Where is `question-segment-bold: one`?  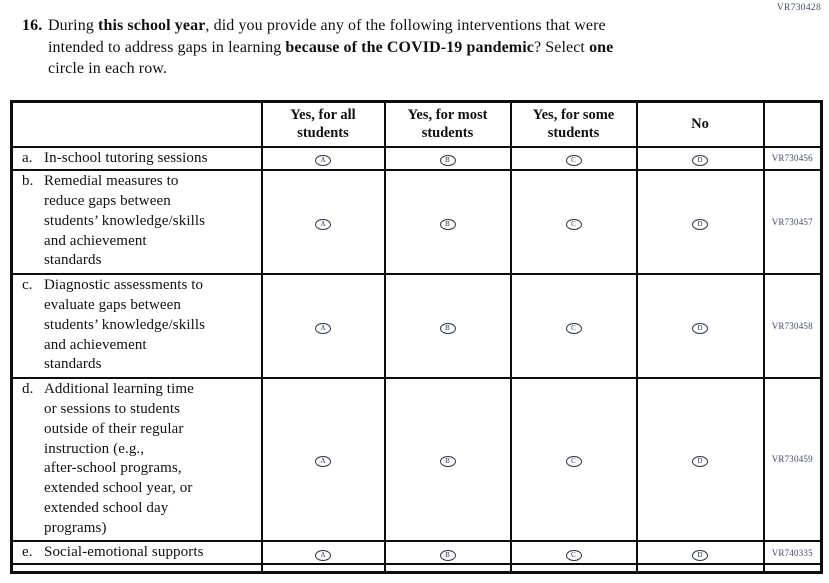 question-segment-bold: one is located at coordinates (601, 47).